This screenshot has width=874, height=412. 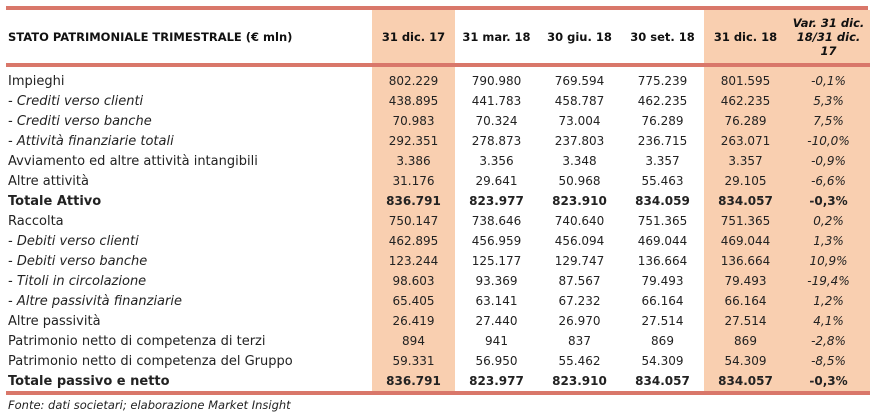 I want to click on value-cell: 136.664, so click(x=745, y=261).